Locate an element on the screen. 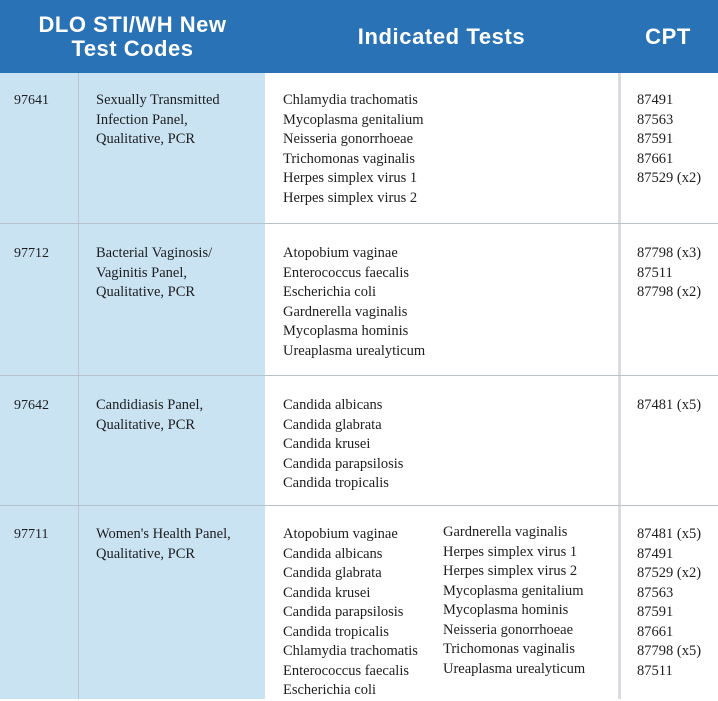 Image resolution: width=718 pixels, height=701 pixels. test-code: 97642 is located at coordinates (31, 406).